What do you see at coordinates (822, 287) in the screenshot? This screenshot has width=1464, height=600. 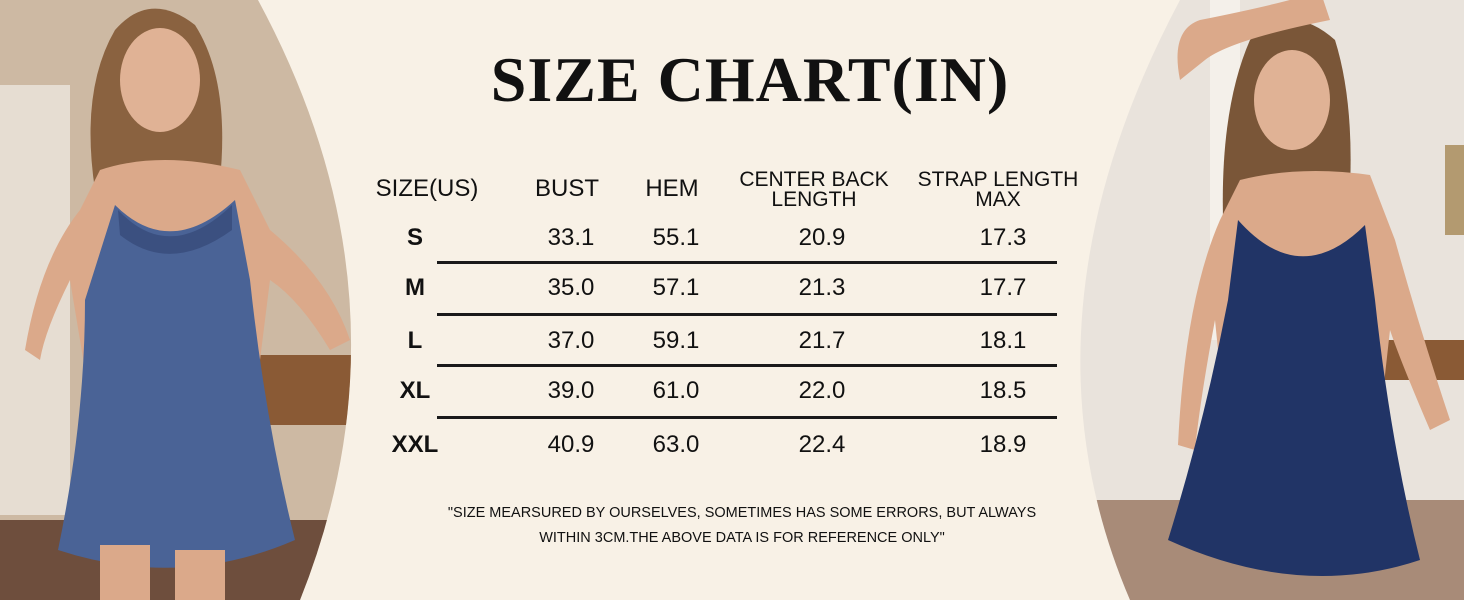 I see `table-cell: 21.3` at bounding box center [822, 287].